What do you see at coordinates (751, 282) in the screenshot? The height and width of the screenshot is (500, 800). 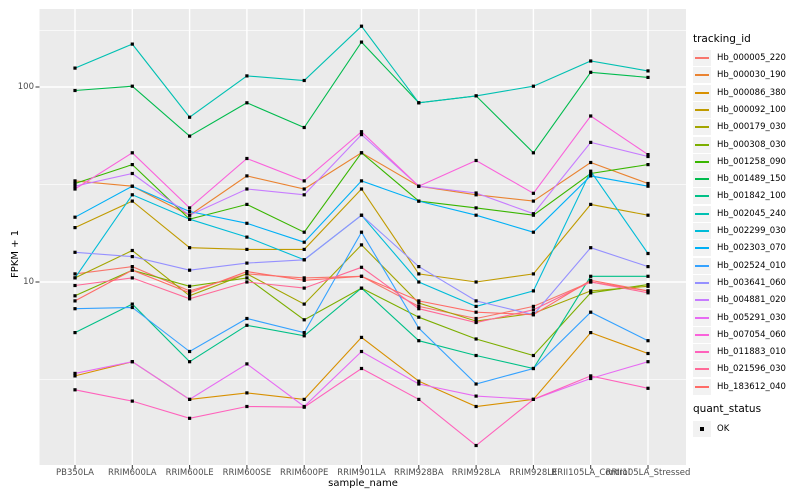 I see `legend-label: Hb_003641_060` at bounding box center [751, 282].